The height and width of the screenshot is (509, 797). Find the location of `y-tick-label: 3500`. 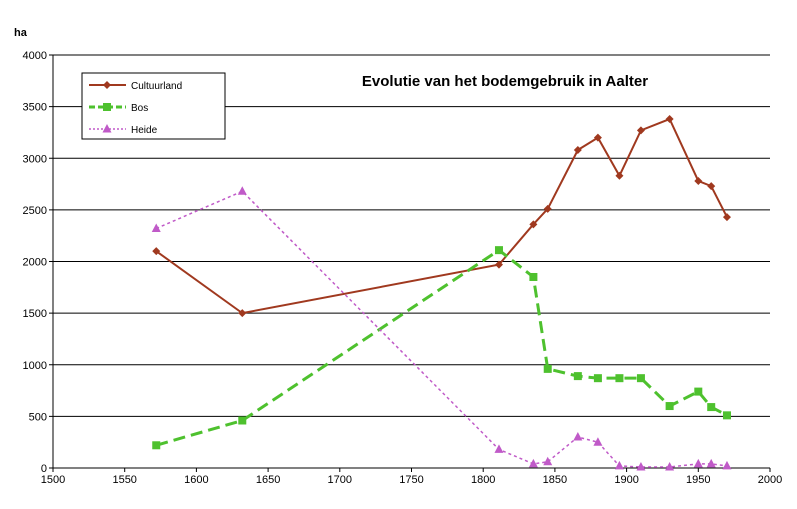

y-tick-label: 3500 is located at coordinates (35, 108).